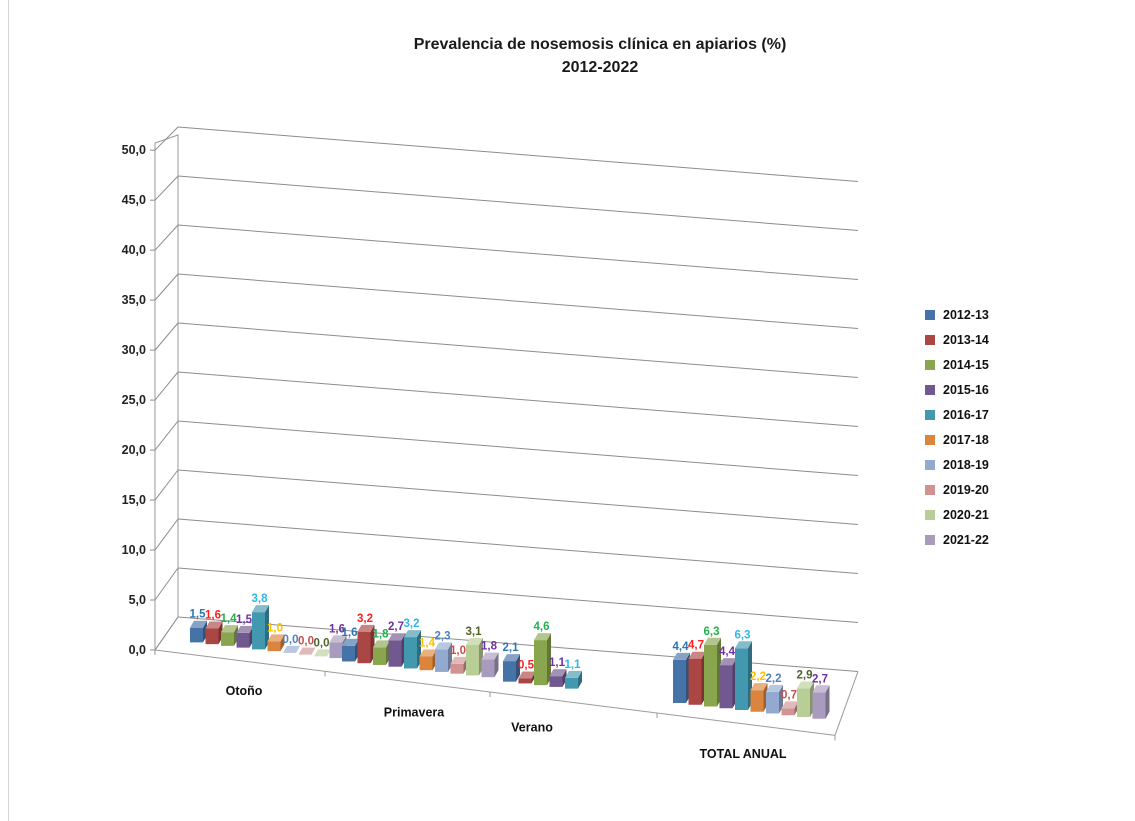 The width and height of the screenshot is (1135, 821). I want to click on data-label: 1,1, so click(557, 663).